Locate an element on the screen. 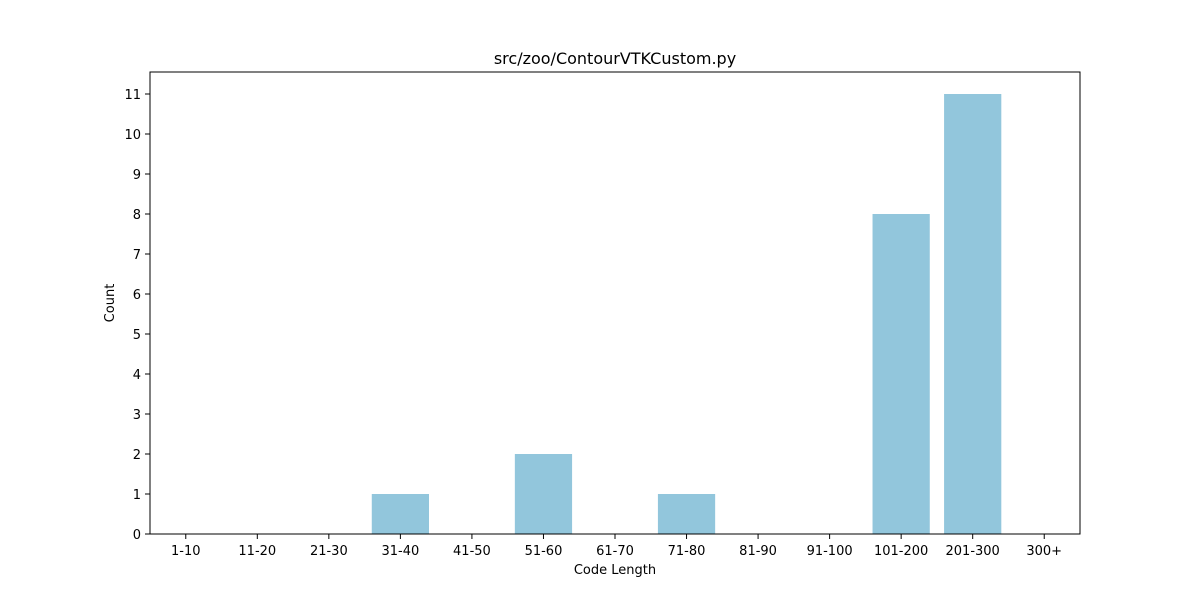 This screenshot has width=1200, height=600. x-tick-label: 61-70 is located at coordinates (615, 551).